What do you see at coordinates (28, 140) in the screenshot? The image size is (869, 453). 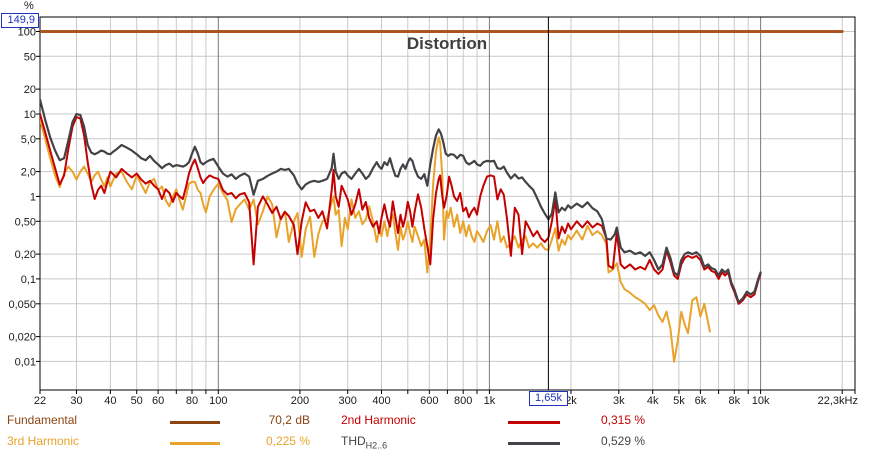 I see `y-tick-label: 5,0` at bounding box center [28, 140].